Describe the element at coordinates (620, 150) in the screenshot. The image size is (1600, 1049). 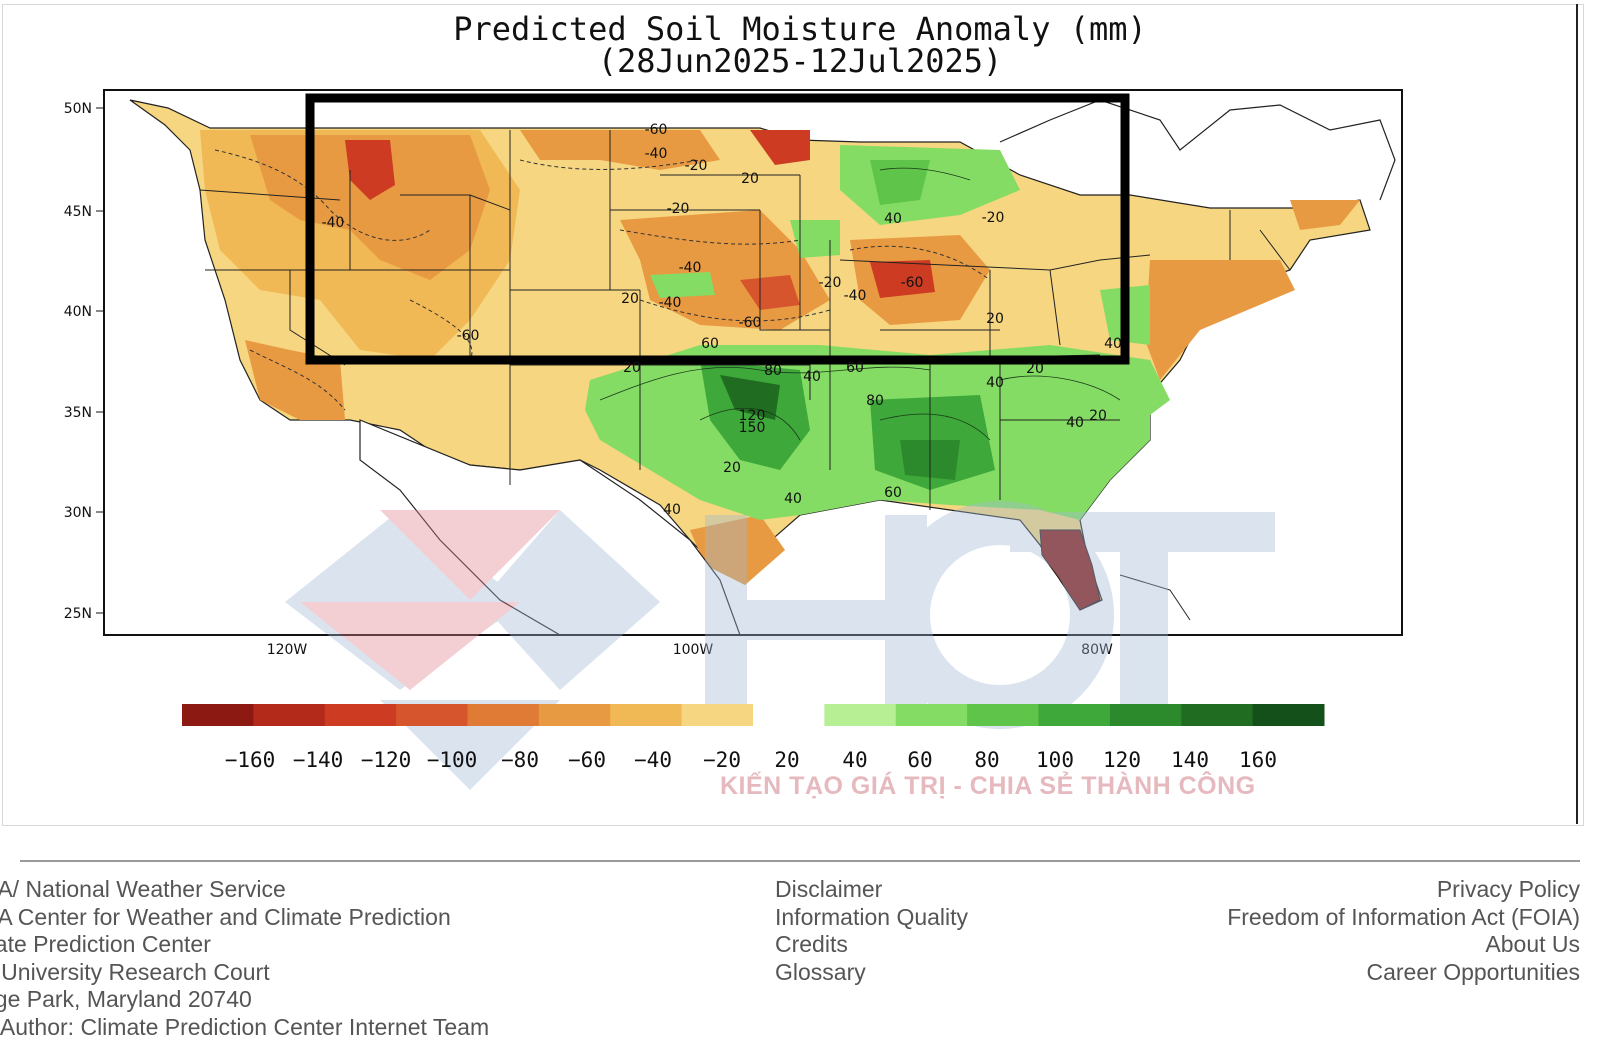
I see `dry-region-northplains` at that location.